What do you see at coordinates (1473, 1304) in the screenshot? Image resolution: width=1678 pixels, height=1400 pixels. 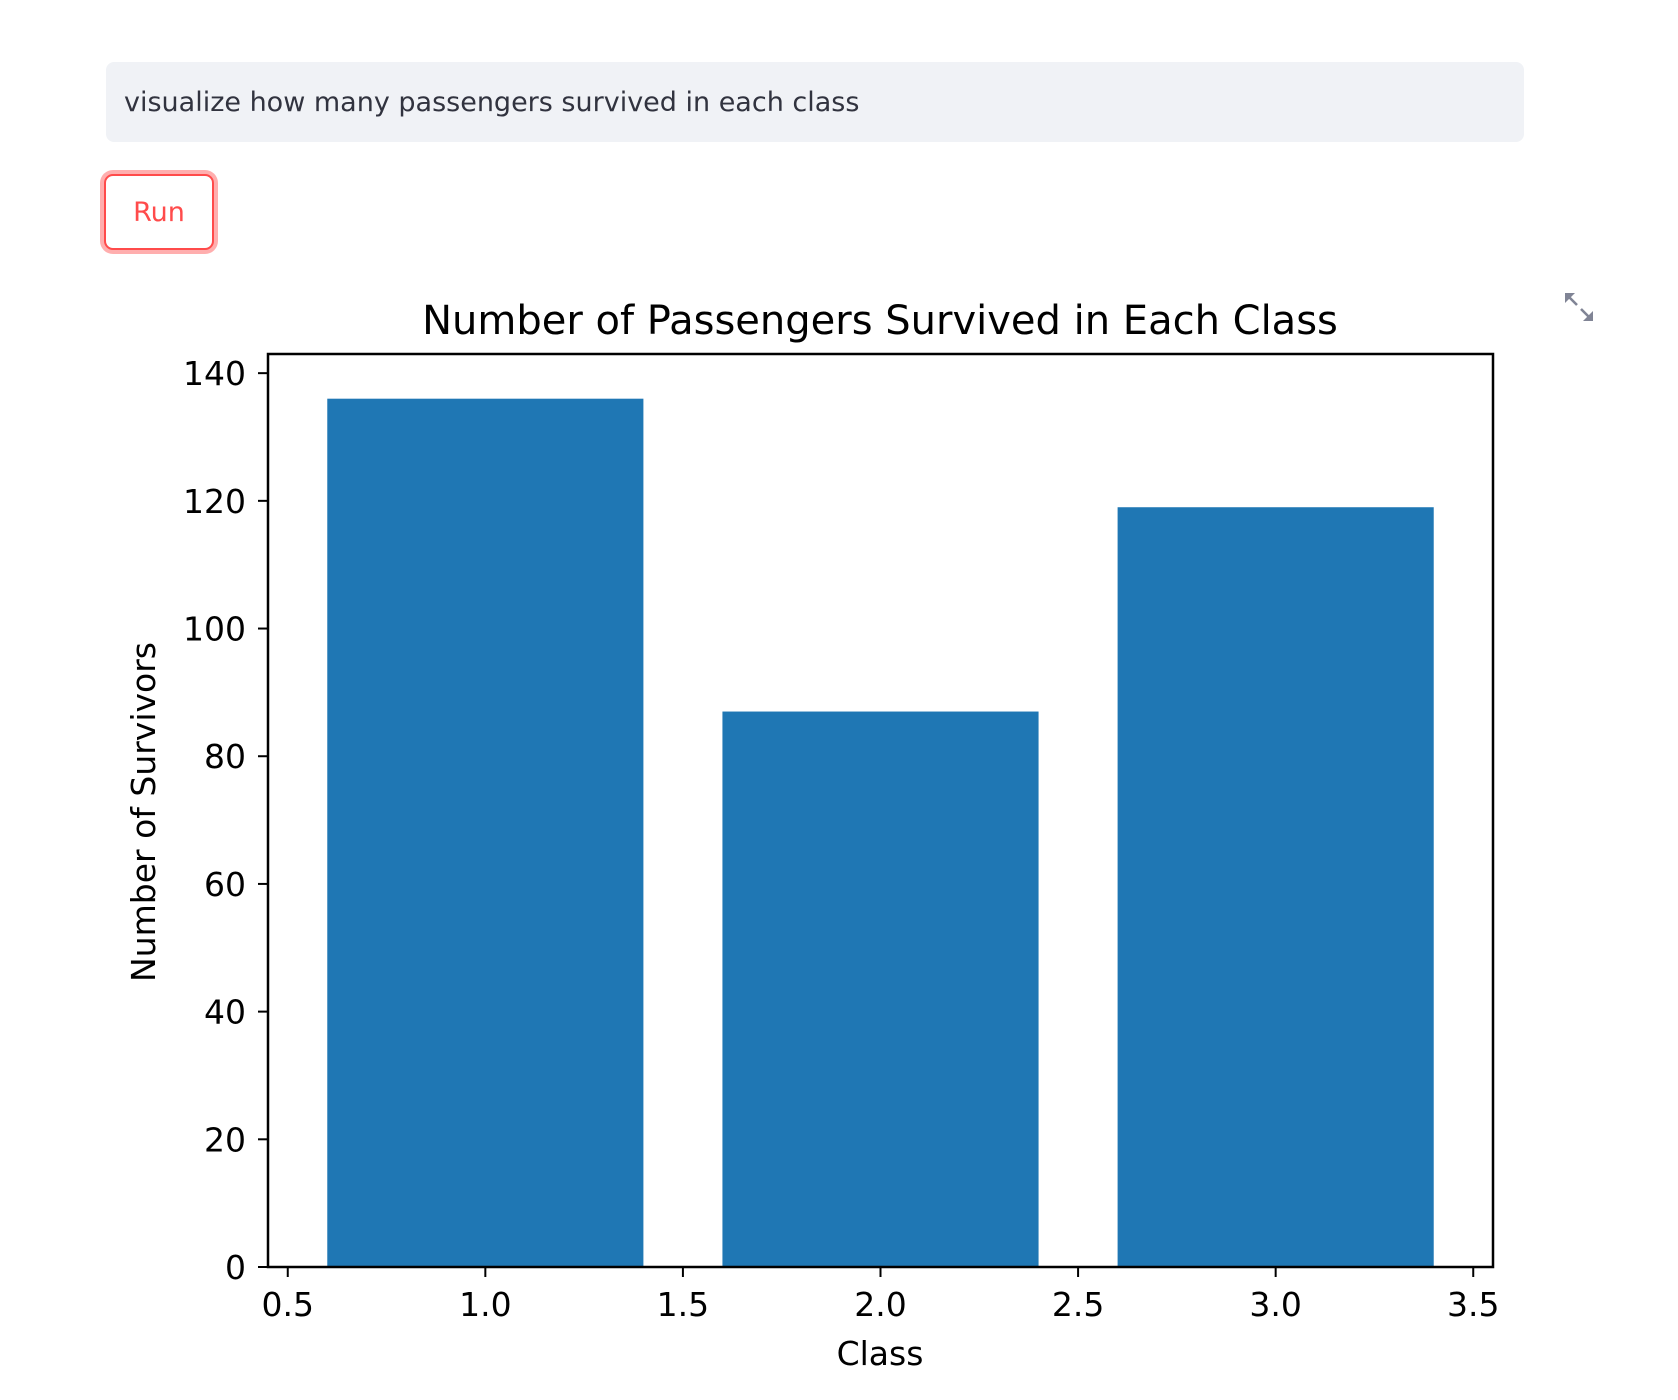 I see `x-tick-label: 3.5` at bounding box center [1473, 1304].